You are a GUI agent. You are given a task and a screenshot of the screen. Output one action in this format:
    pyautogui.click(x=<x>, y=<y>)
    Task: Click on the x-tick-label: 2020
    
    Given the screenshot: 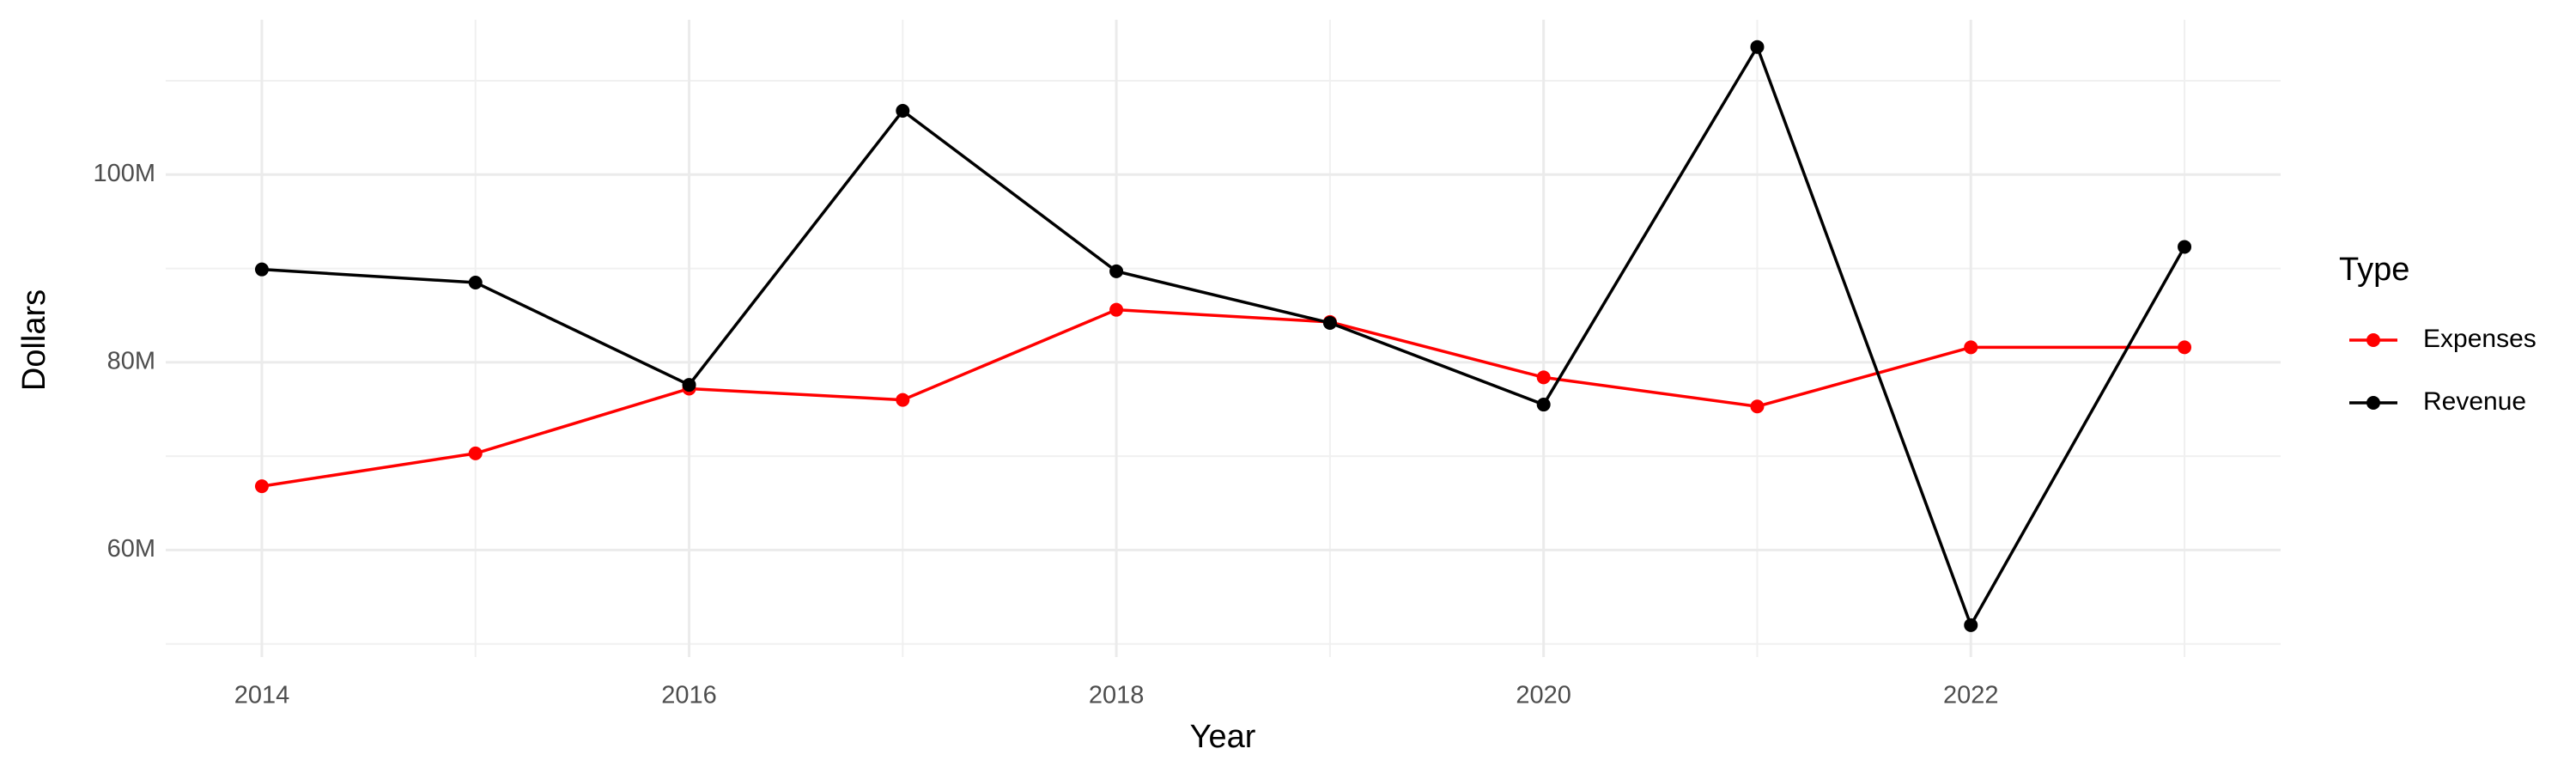 What is the action you would take?
    pyautogui.click(x=1543, y=695)
    